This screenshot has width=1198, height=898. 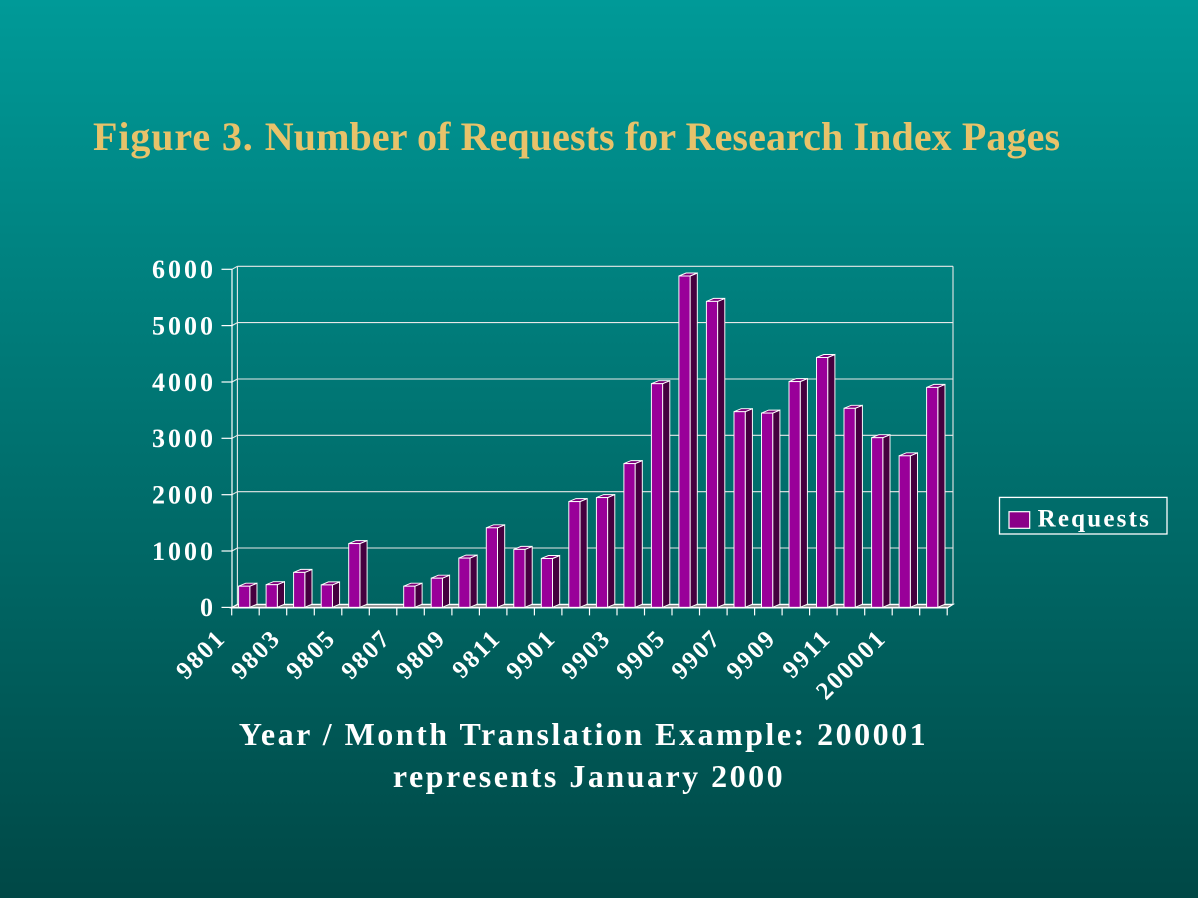 I want to click on svg-text: 9905, so click(x=641, y=655).